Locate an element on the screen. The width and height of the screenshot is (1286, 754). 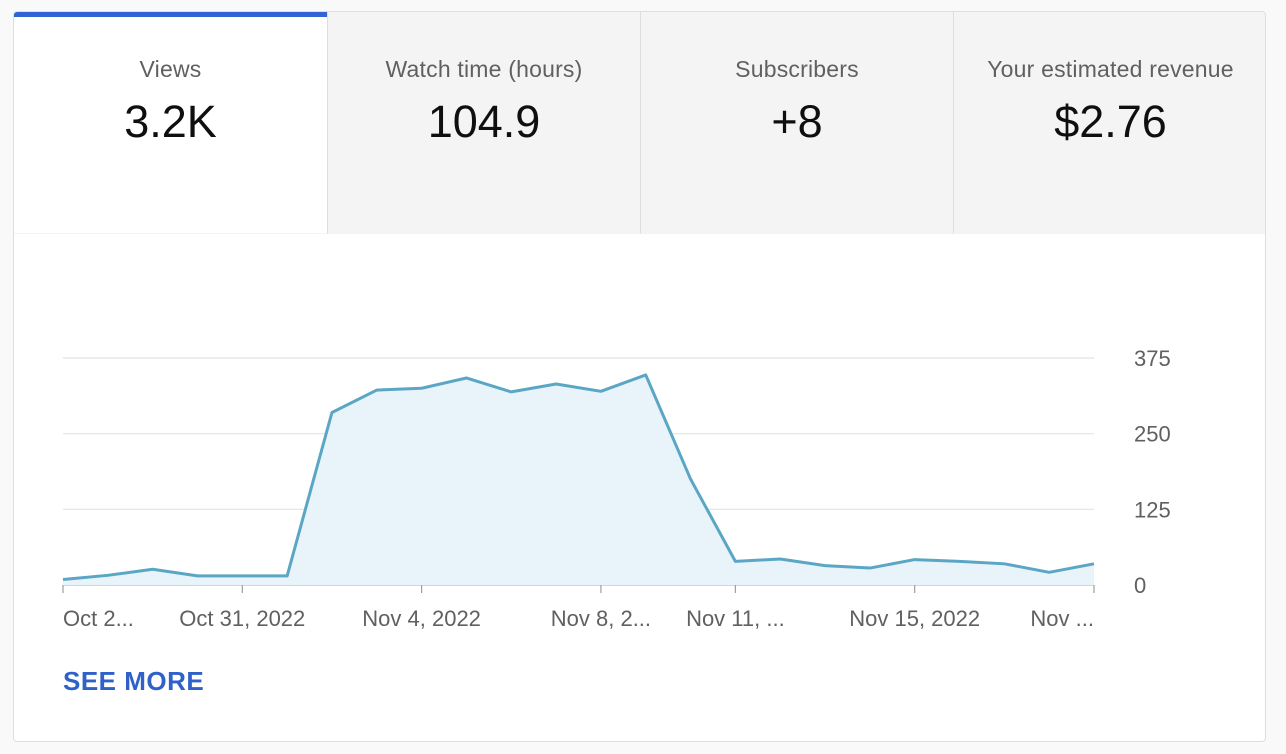
tab-subscribers: Subscribers +8 is located at coordinates (796, 123).